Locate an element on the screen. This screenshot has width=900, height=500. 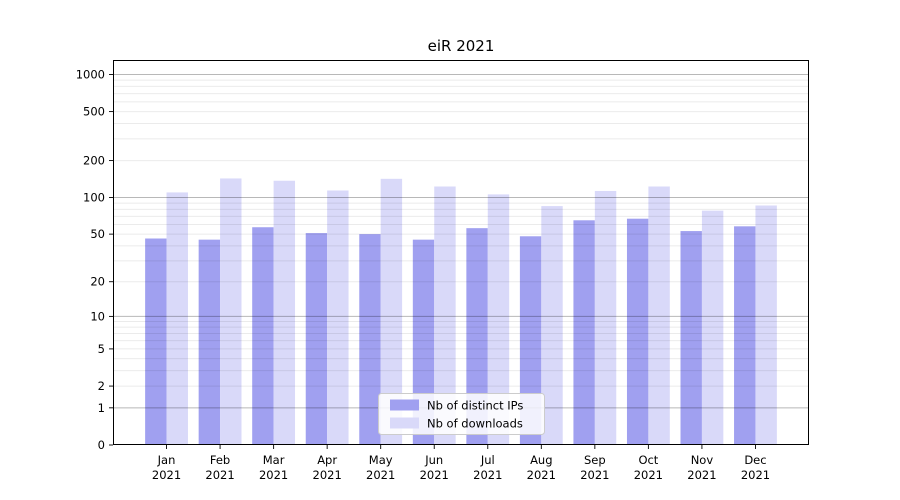
x-tick-label-month: Feb is located at coordinates (220, 460).